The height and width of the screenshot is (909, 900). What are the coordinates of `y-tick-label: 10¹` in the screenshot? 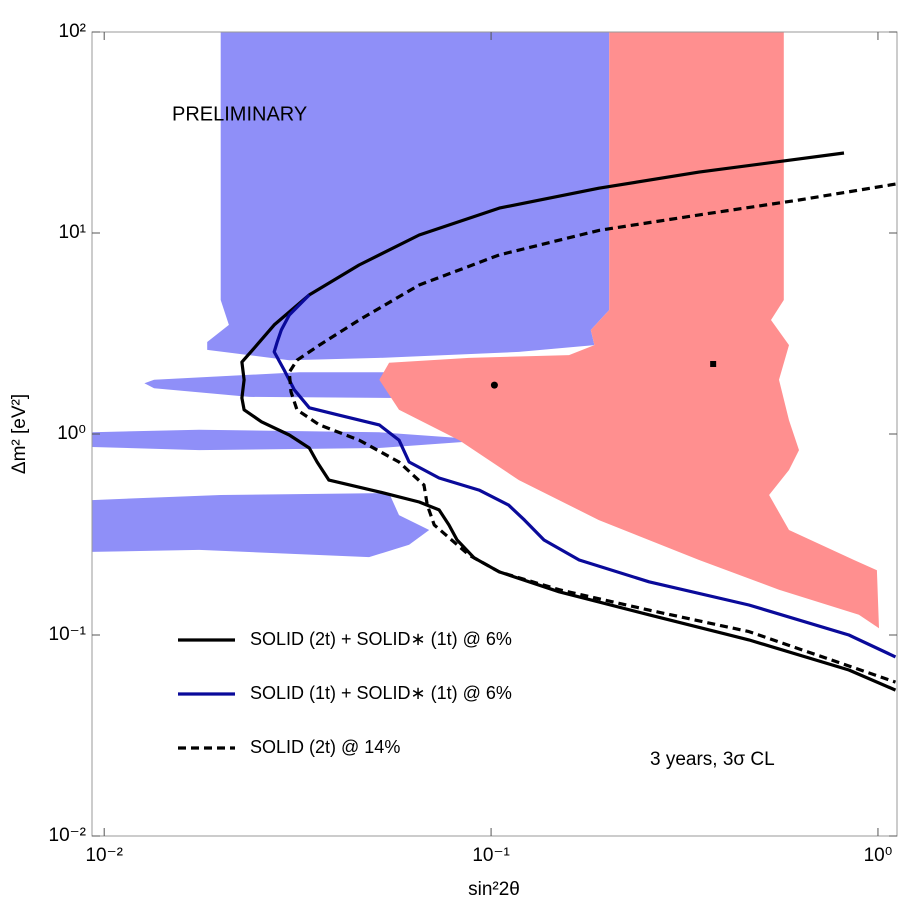 It's located at (72, 232).